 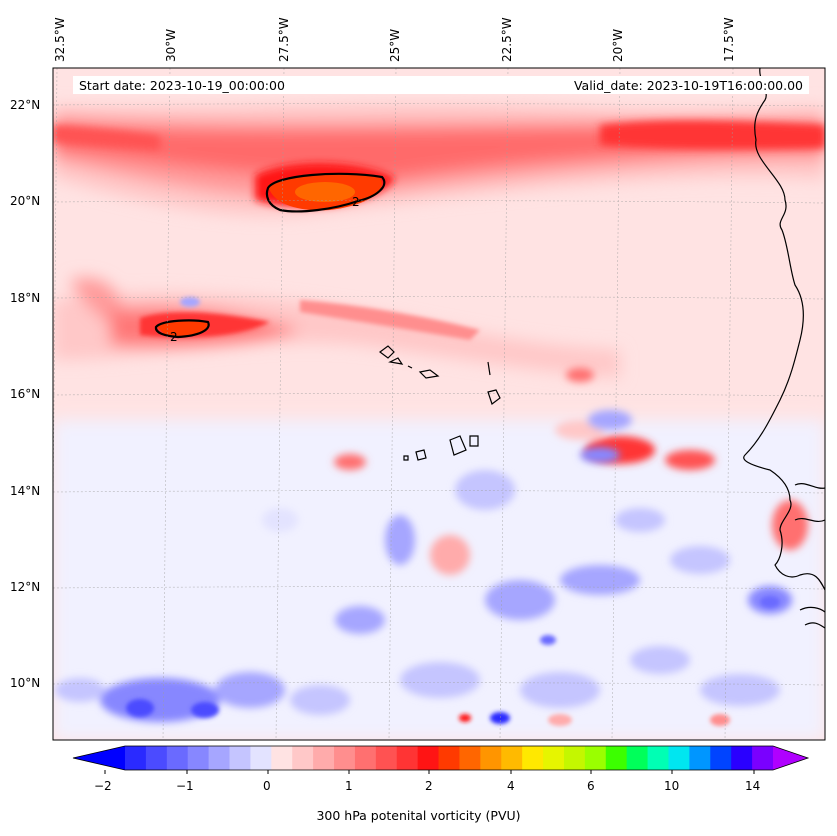 I want to click on pv-core-west, so click(x=183, y=328).